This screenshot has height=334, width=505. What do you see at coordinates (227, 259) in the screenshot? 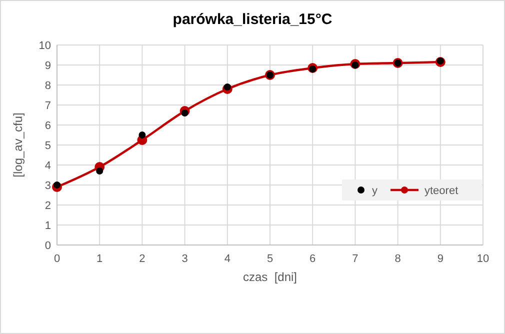
I see `x-tick-label: 4` at bounding box center [227, 259].